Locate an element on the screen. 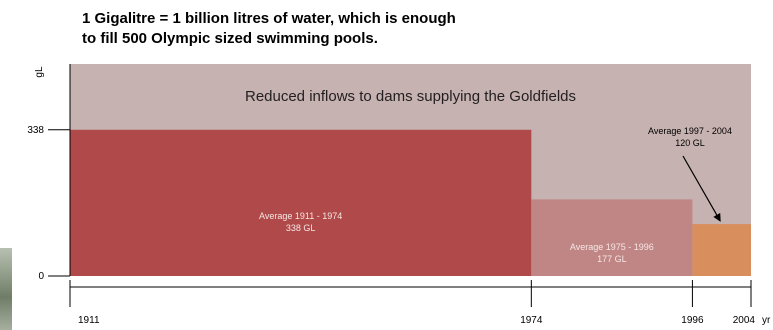 This screenshot has height=330, width=773. x-axis-label: yr is located at coordinates (766, 320).